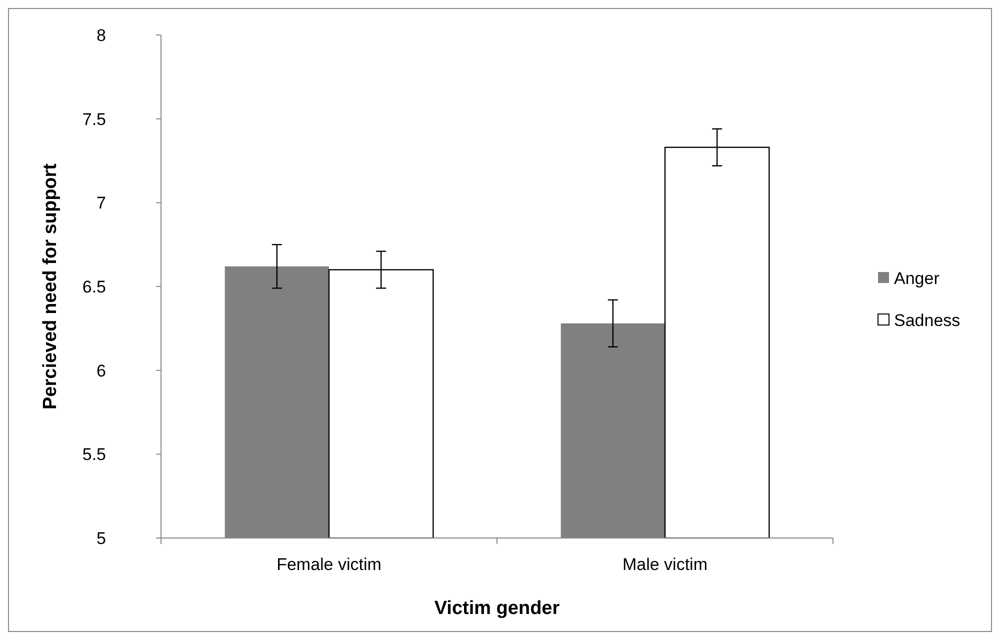 This screenshot has width=1000, height=640. What do you see at coordinates (101, 538) in the screenshot?
I see `y-tick-label: 5` at bounding box center [101, 538].